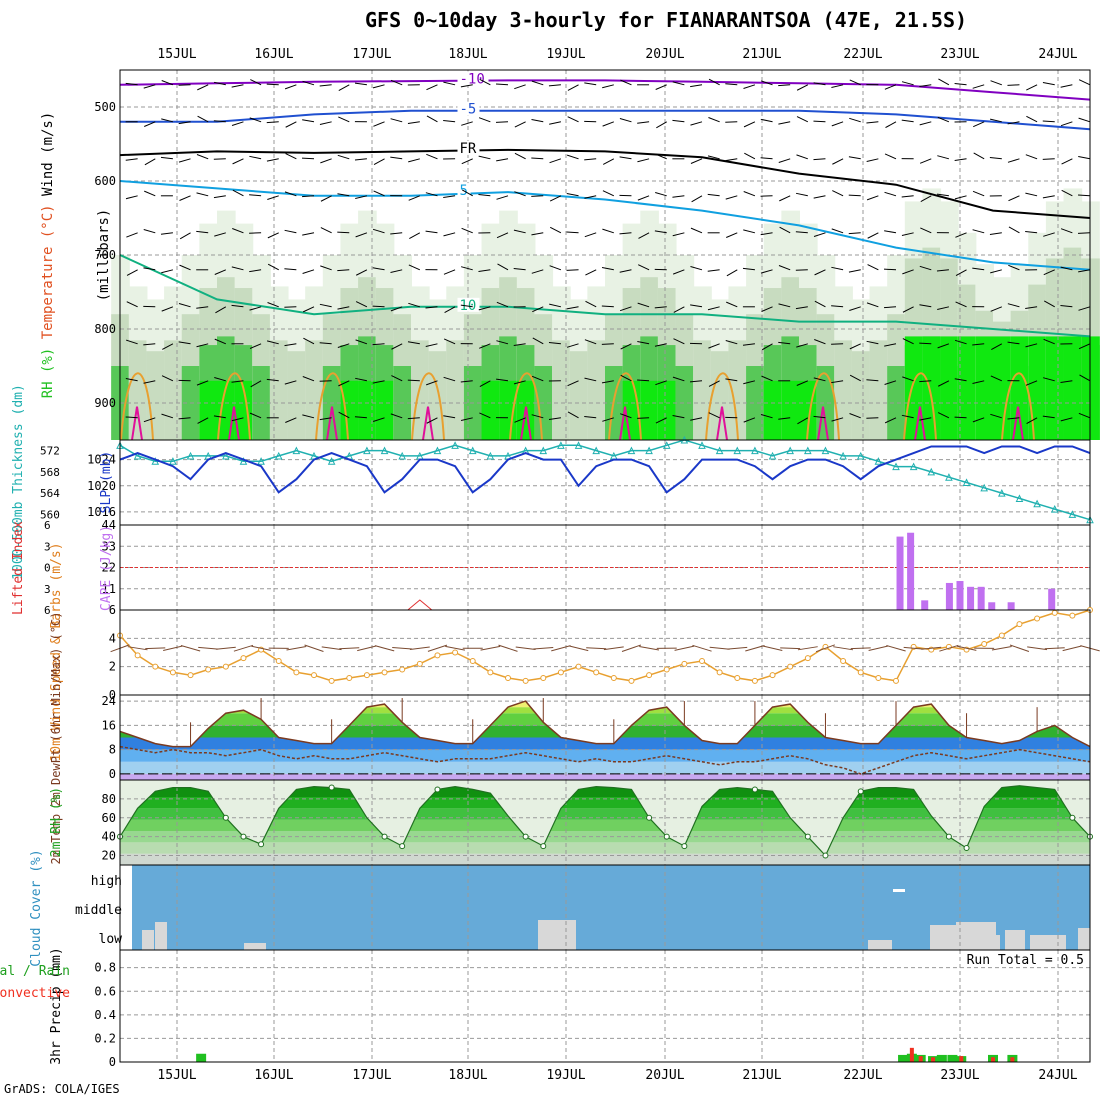  I want to click on hot-contour, so click(625, 423).